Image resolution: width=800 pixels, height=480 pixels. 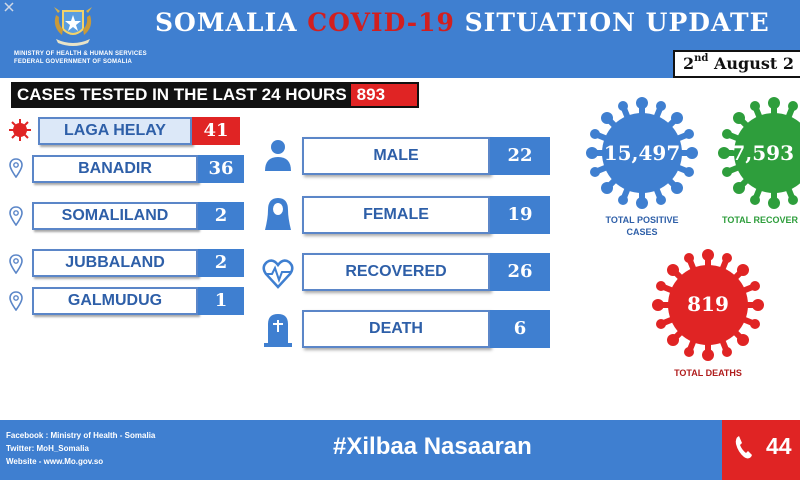 I want to click on facebook-text: Facebook : Ministry of Health - Somalia, so click(x=81, y=435).